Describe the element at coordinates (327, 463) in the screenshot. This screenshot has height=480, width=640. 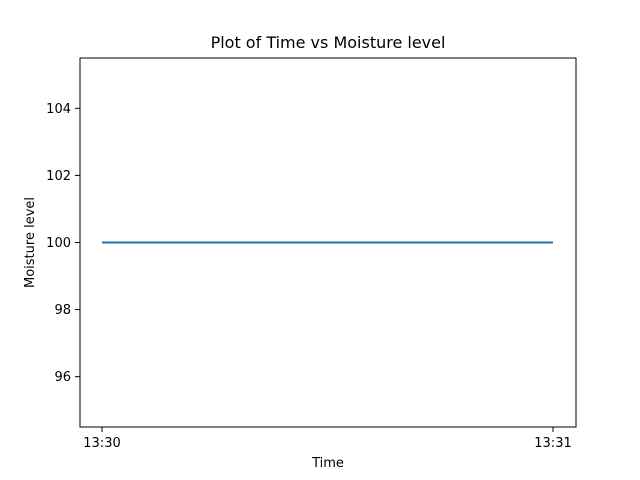
I see `x-axis-label: Time` at that location.